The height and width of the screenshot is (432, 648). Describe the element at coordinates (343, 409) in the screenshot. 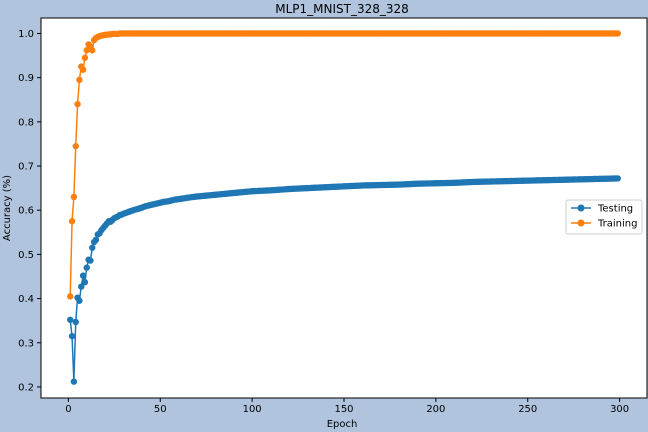

I see `x-tick-label: 150` at that location.